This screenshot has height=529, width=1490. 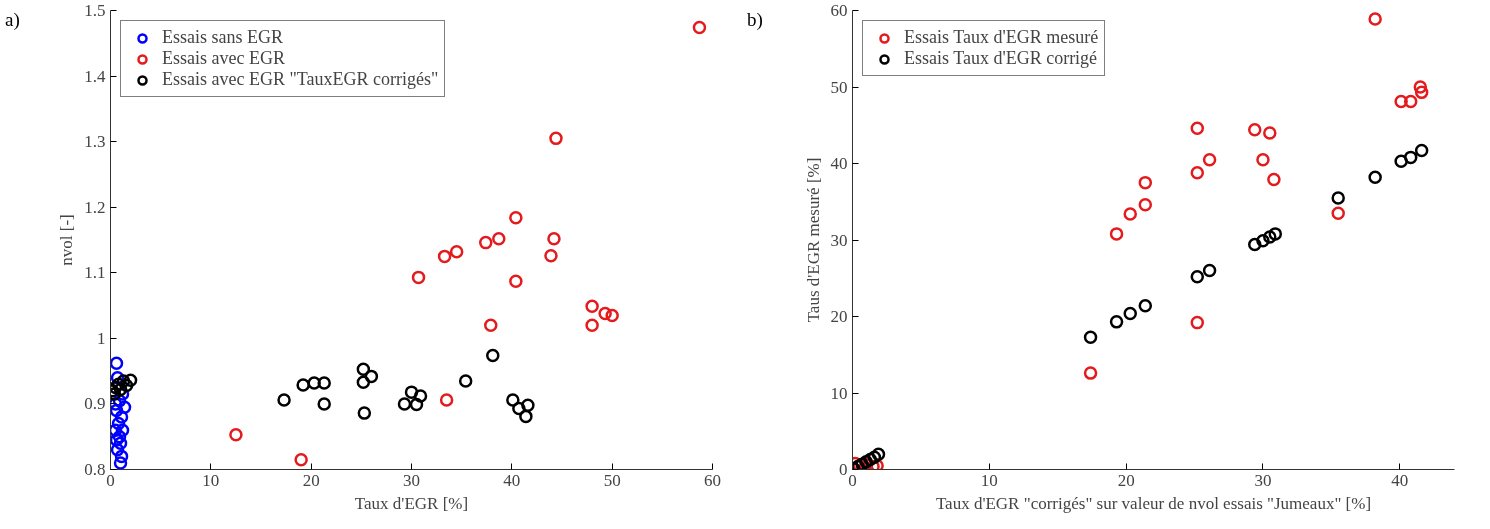 I want to click on y-tick-label: 1.2, so click(x=95, y=207).